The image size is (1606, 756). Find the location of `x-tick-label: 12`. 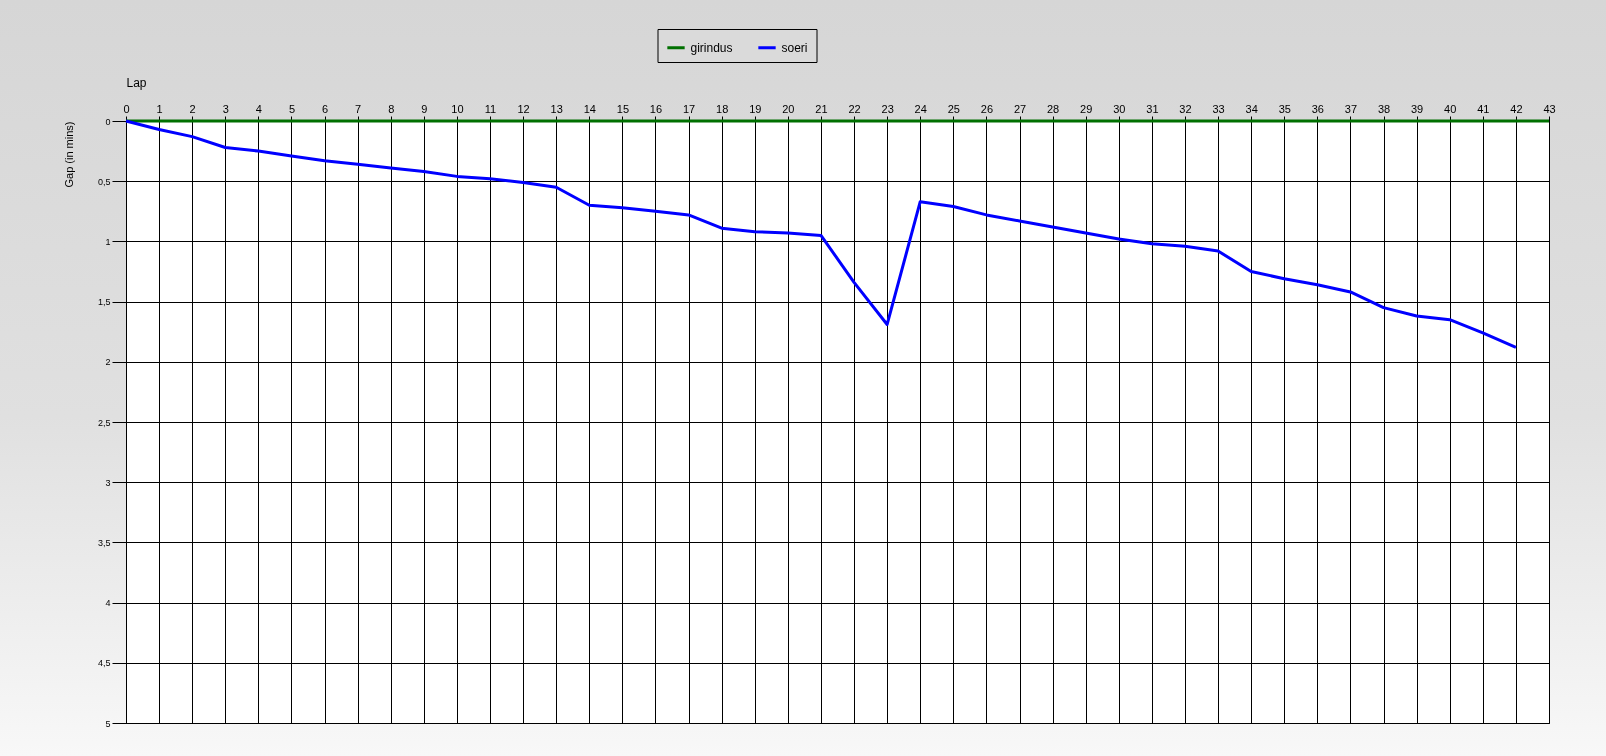

x-tick-label: 12 is located at coordinates (523, 108).